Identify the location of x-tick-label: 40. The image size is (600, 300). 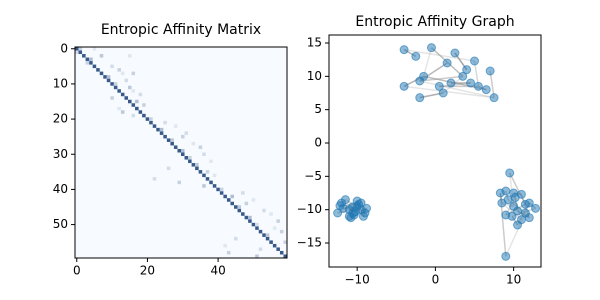
(217, 271).